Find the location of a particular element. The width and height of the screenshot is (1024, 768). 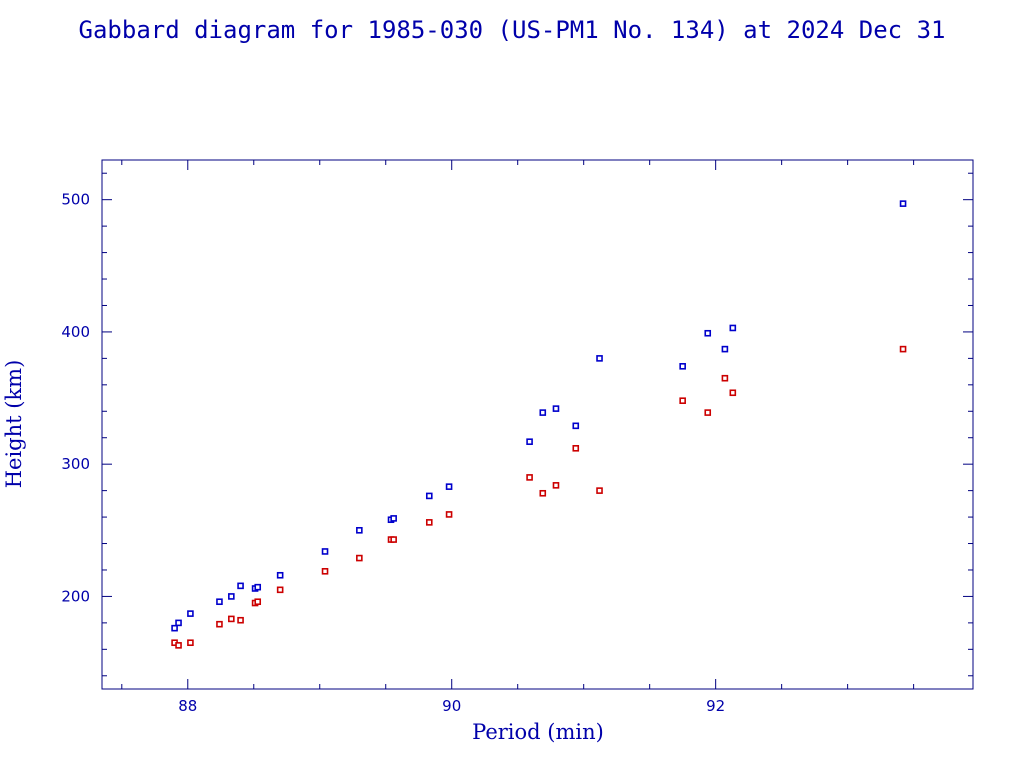

x-tick-label: 92 is located at coordinates (715, 706).